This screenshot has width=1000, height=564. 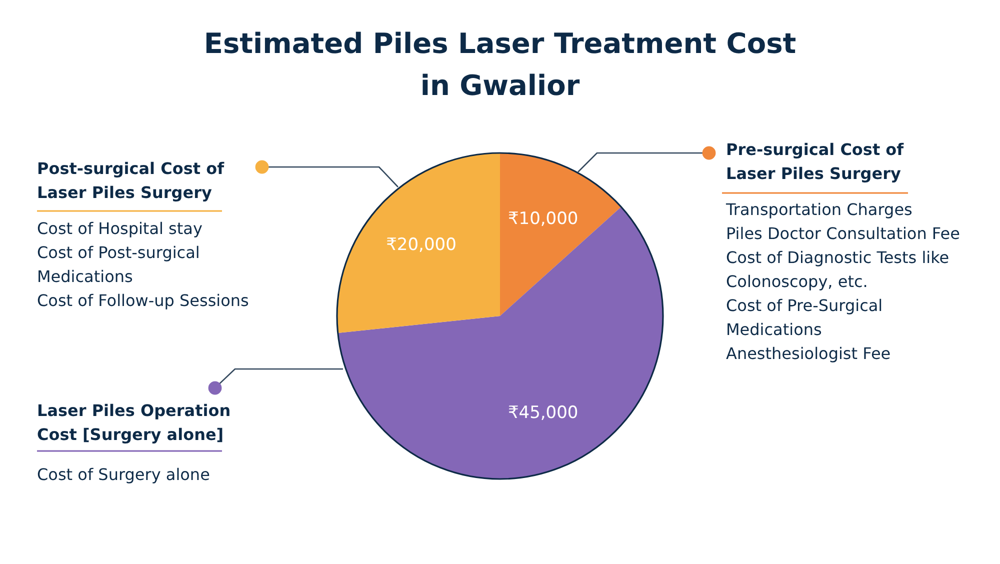 What do you see at coordinates (118, 264) in the screenshot?
I see `text: Cost of Post-surgical Medications` at bounding box center [118, 264].